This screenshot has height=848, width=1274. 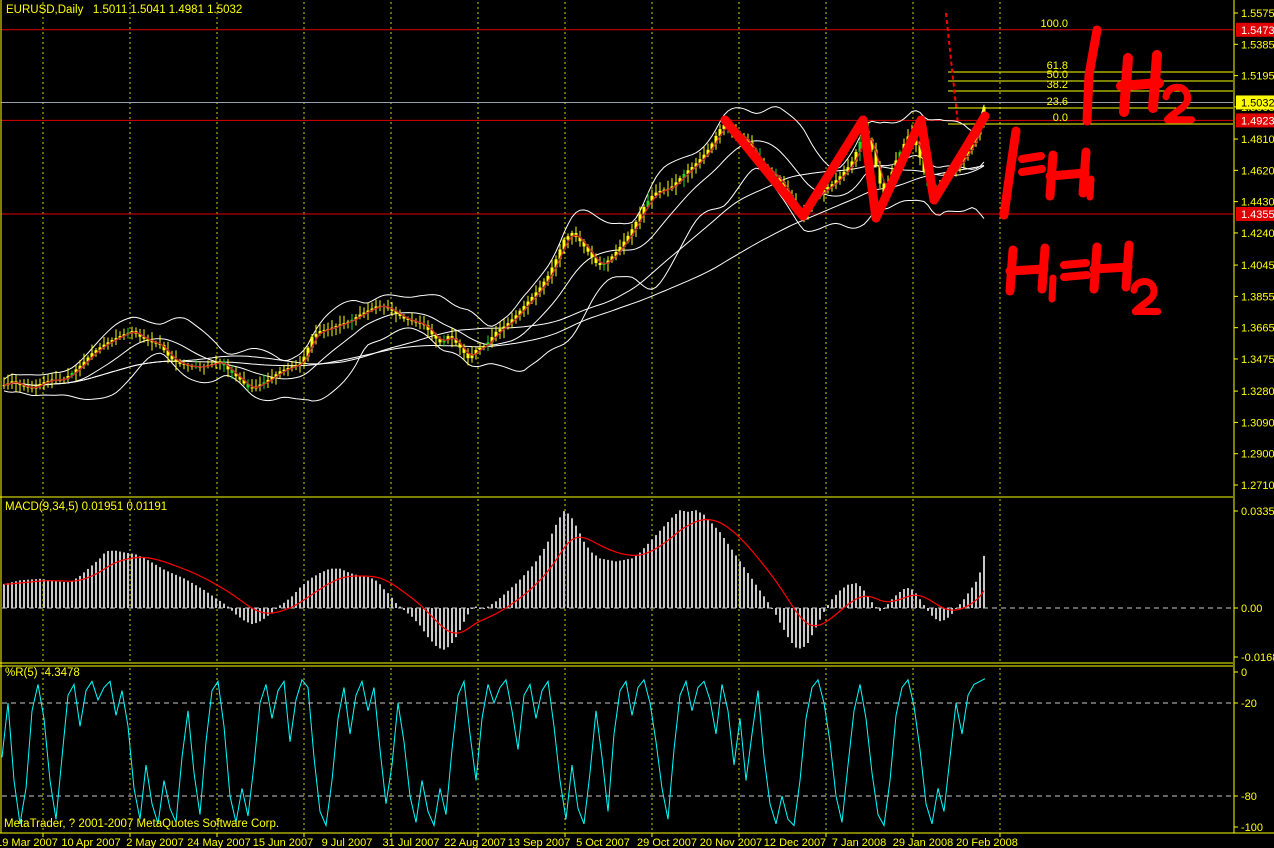 What do you see at coordinates (958, 170) in the screenshot?
I see `hand-drawn-annotations` at bounding box center [958, 170].